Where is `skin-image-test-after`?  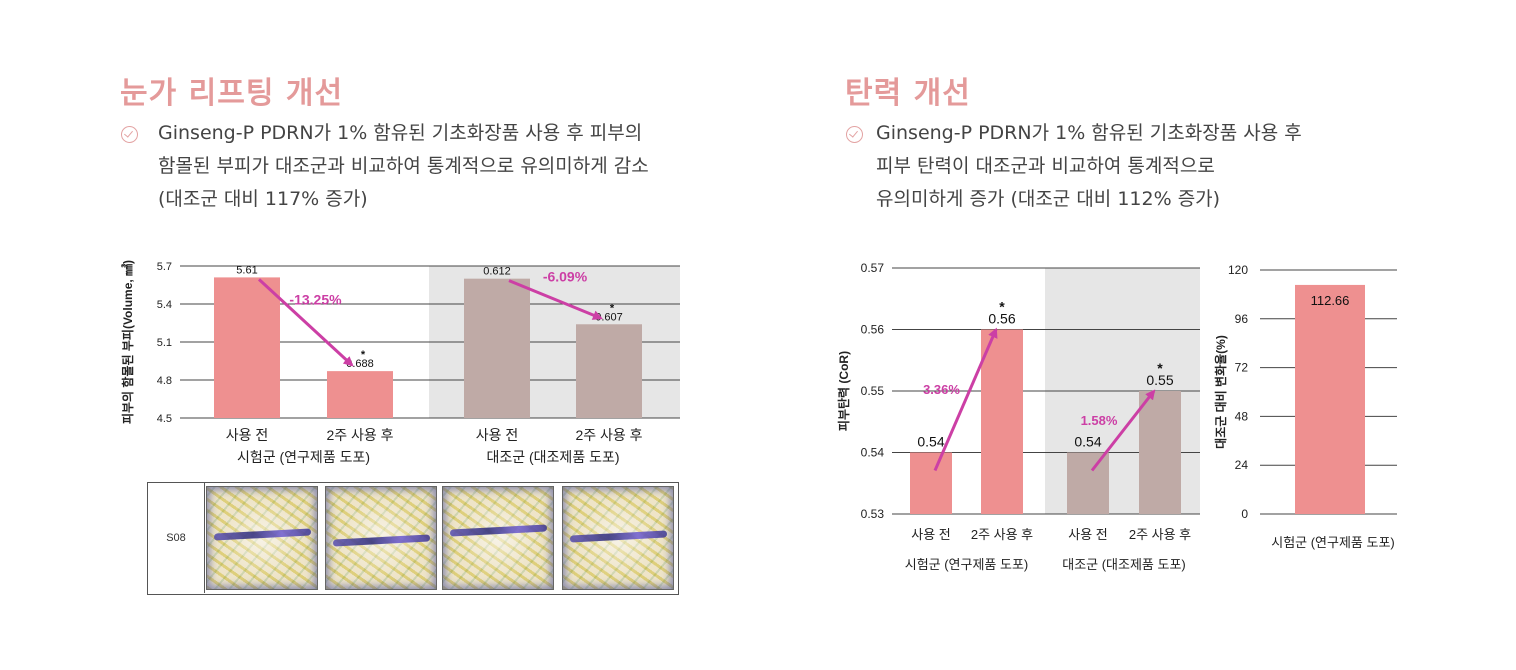 skin-image-test-after is located at coordinates (381, 538).